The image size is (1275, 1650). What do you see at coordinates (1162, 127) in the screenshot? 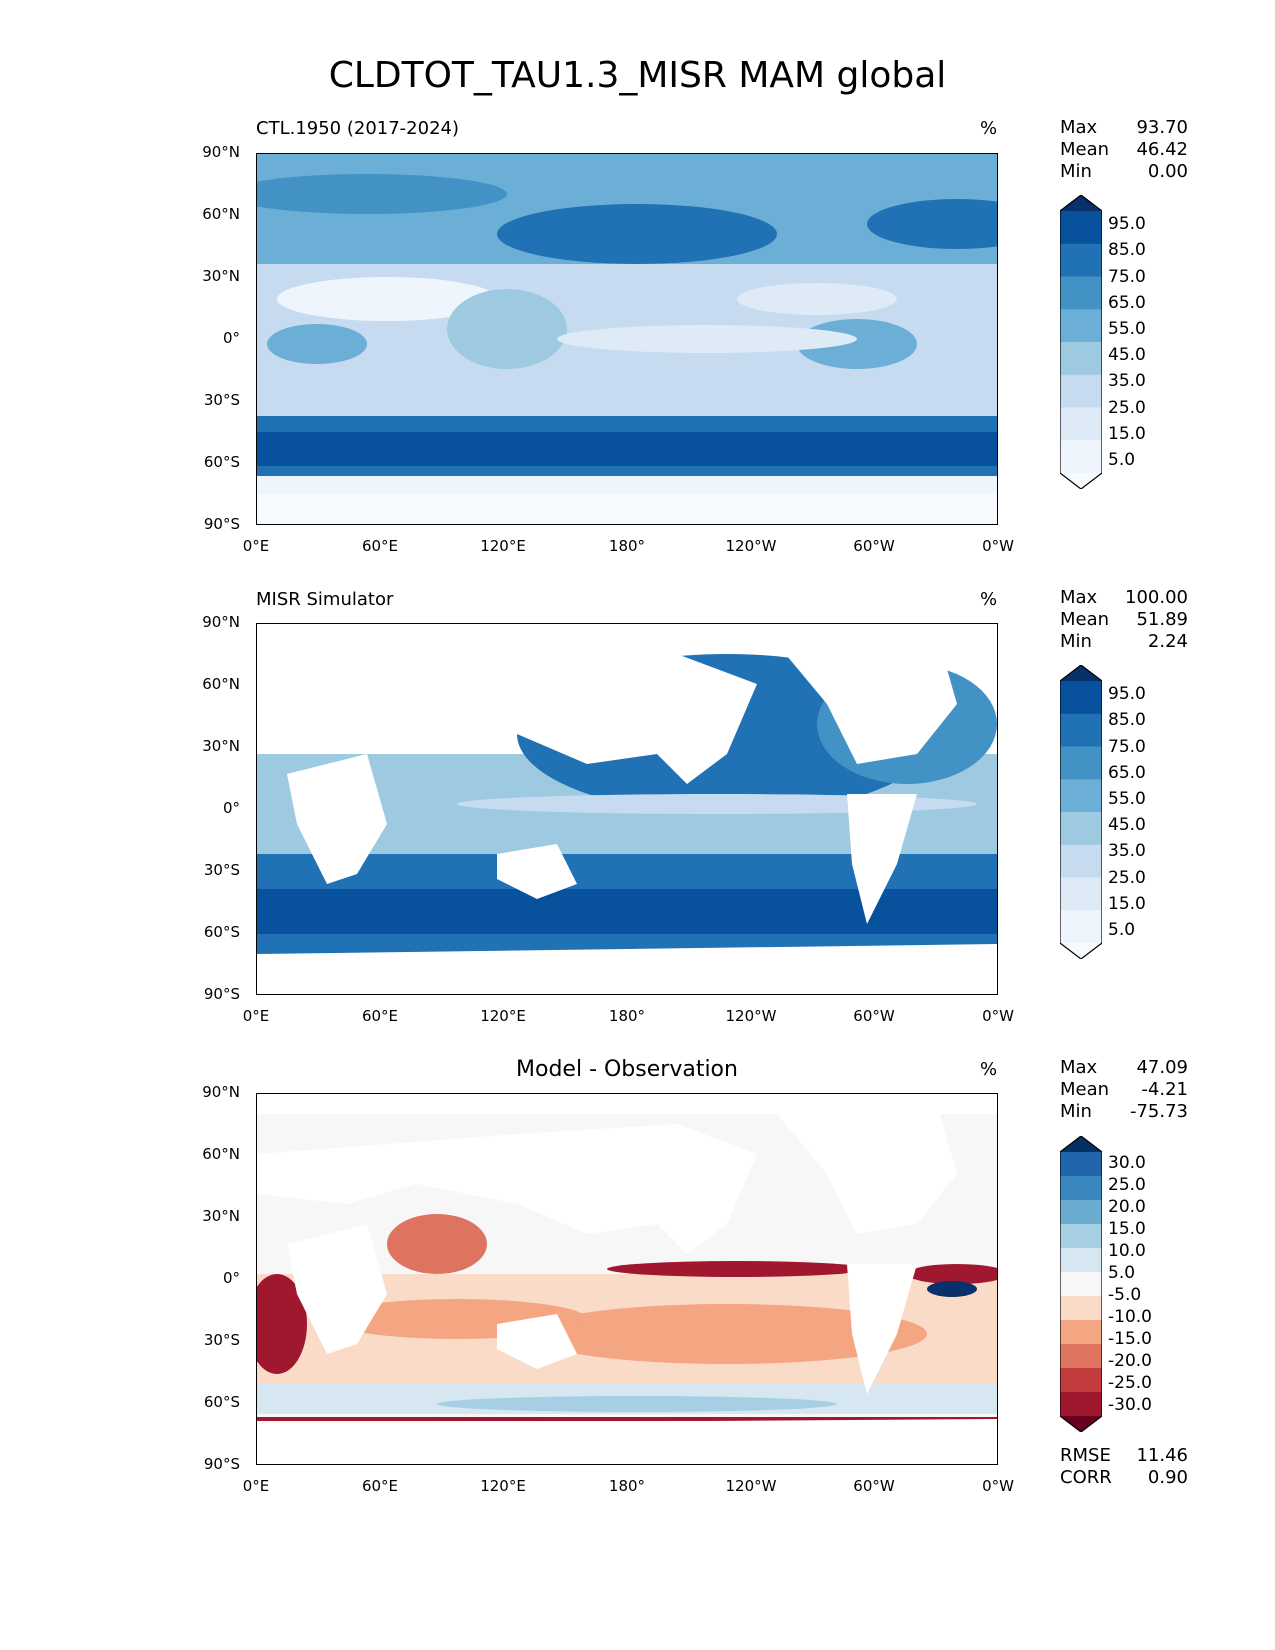
I see `stat-max: 93.70` at bounding box center [1162, 127].